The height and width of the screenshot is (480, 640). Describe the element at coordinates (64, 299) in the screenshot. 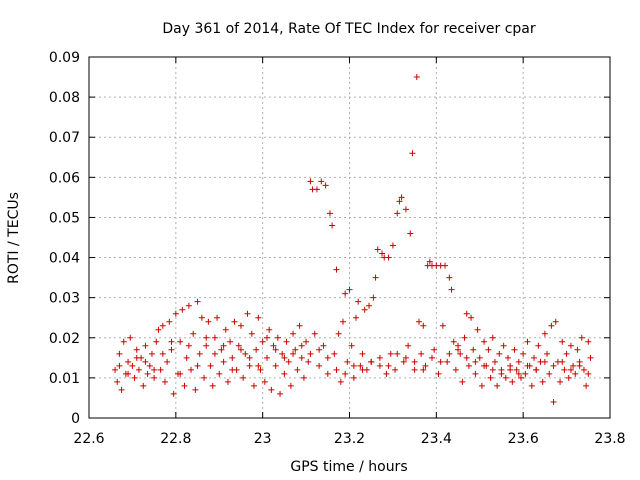

I see `y-tick-label: 0.03` at that location.